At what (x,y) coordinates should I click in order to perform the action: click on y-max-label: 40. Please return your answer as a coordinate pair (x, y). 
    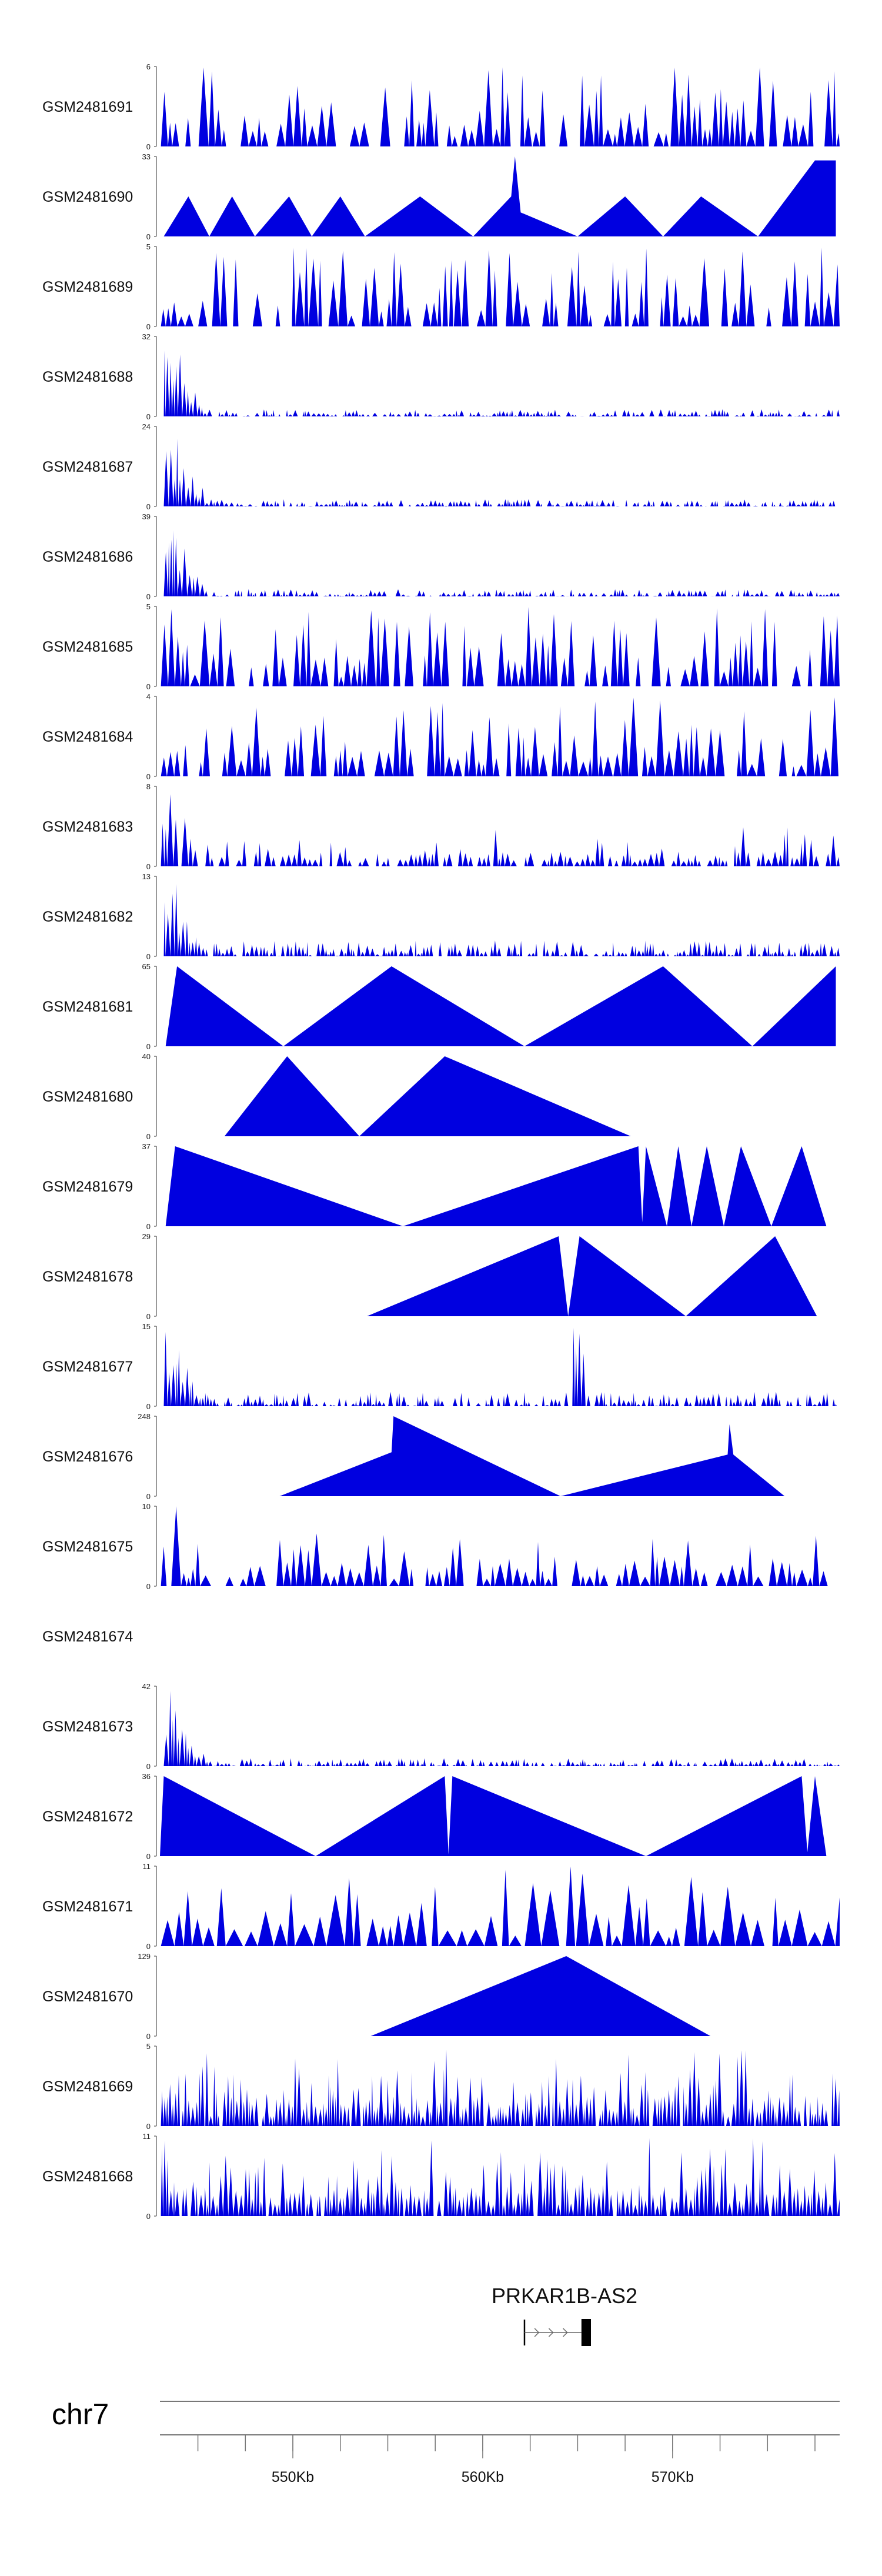
    Looking at the image, I should click on (146, 1056).